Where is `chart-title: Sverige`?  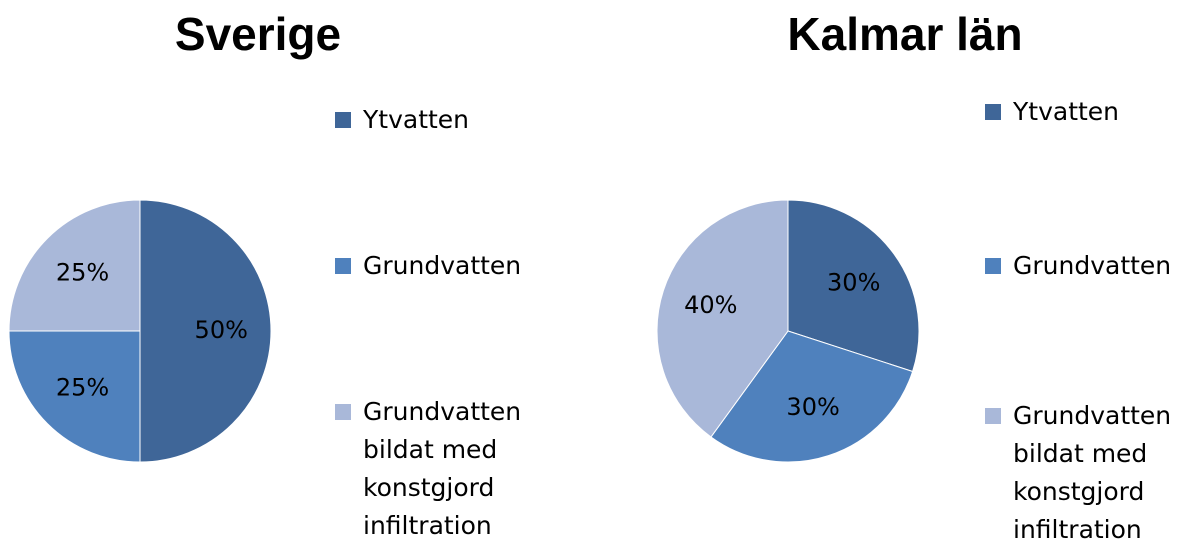
chart-title: Sverige is located at coordinates (258, 34).